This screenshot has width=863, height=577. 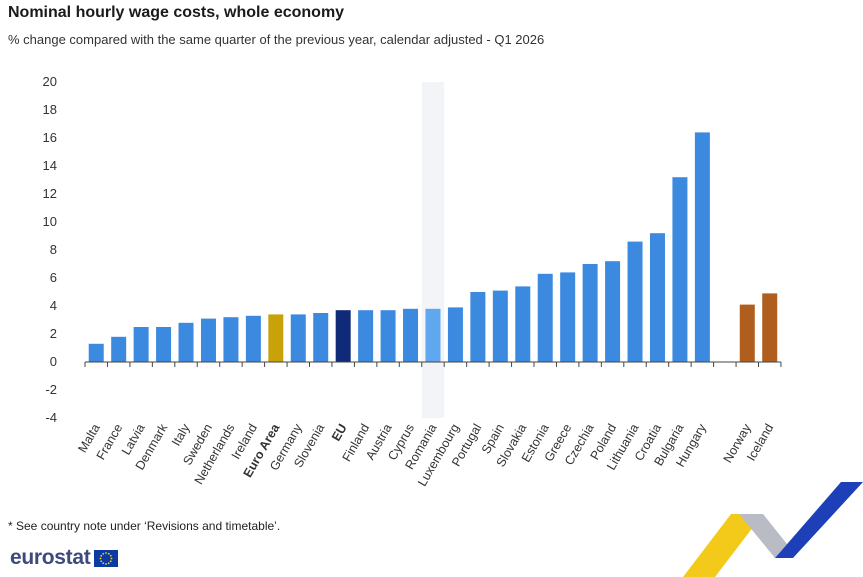 I want to click on y-tick-label: 20, so click(x=50, y=81).